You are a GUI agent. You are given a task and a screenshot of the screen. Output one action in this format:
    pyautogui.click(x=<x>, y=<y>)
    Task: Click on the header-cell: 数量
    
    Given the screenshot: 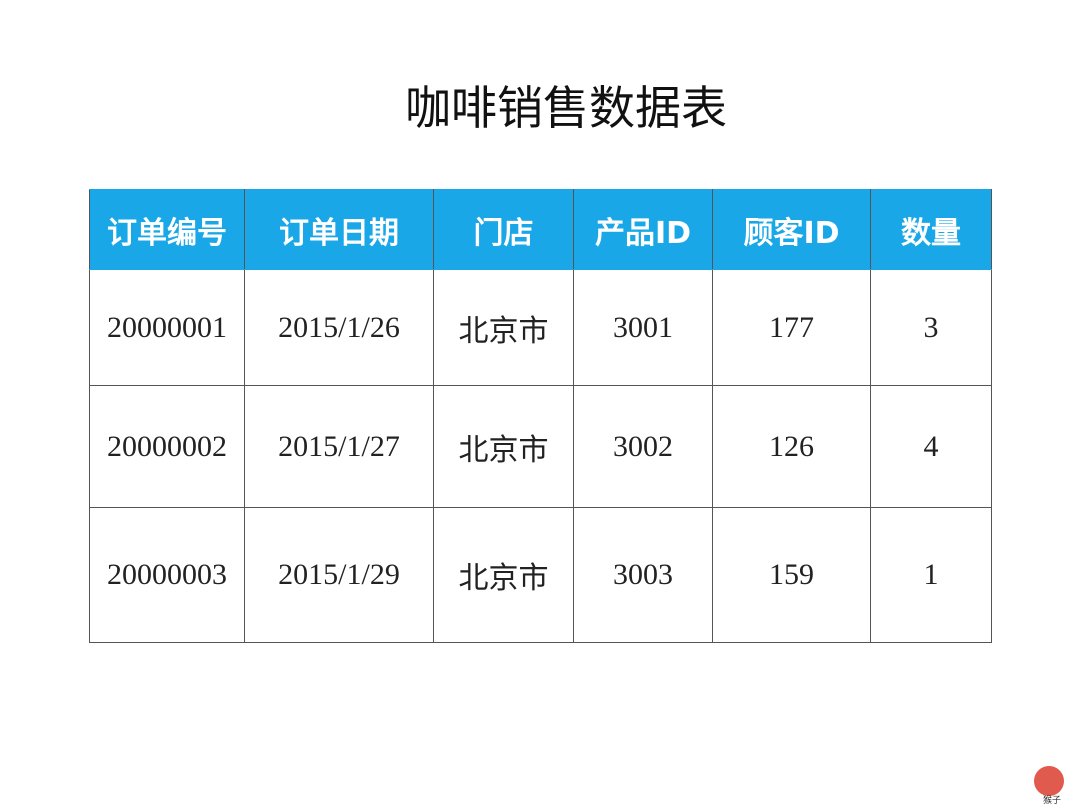 What is the action you would take?
    pyautogui.click(x=931, y=229)
    